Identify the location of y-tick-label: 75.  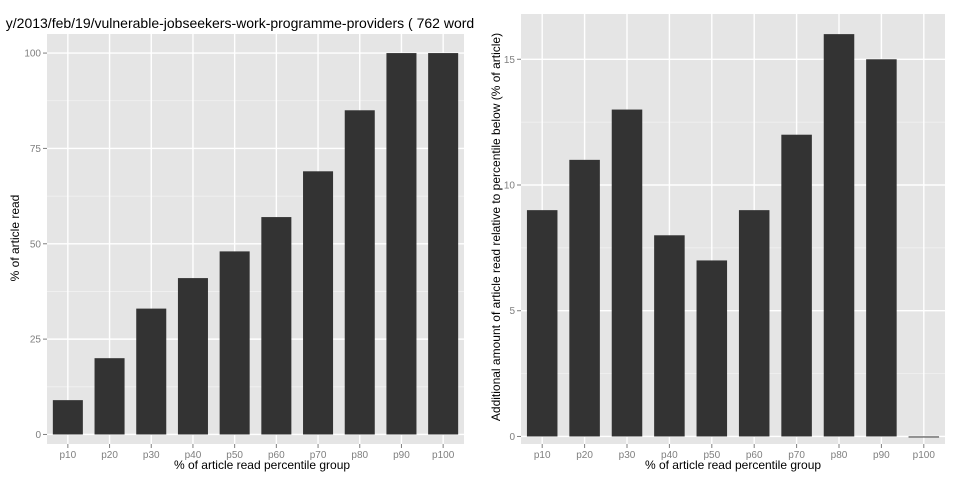
(36, 149).